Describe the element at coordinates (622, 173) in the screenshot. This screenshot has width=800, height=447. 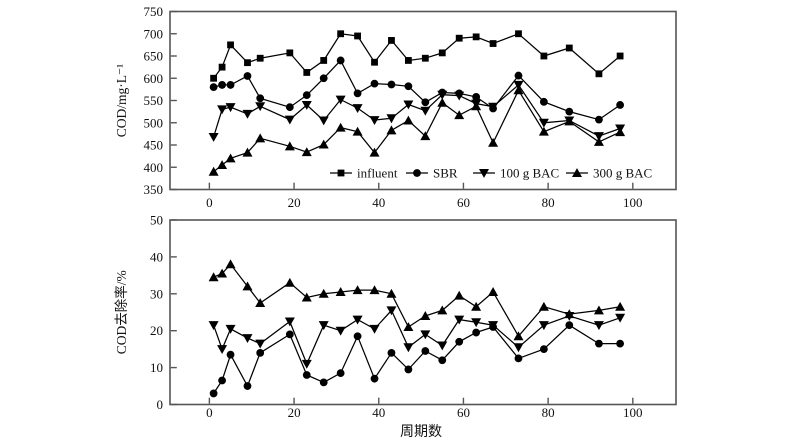
I see `legend-label: 300 g BAC` at that location.